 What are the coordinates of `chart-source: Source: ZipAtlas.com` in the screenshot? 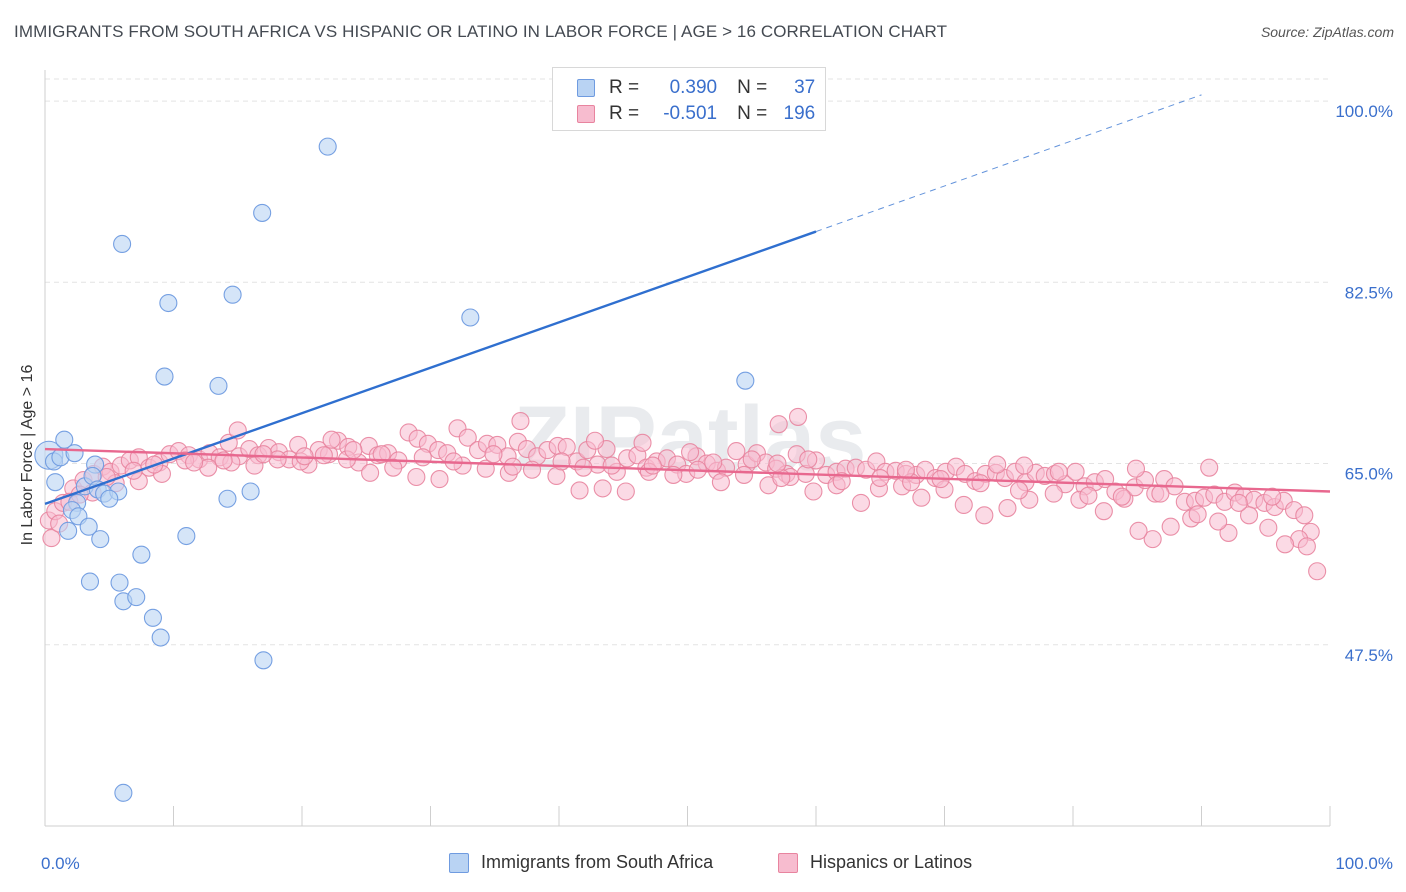 It's located at (1327, 32).